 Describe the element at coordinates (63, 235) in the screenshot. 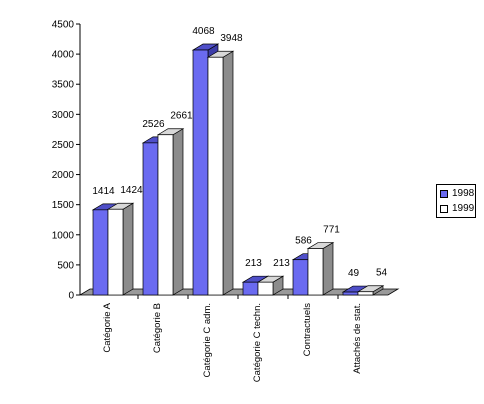

I see `y-tick-label: 1000` at that location.